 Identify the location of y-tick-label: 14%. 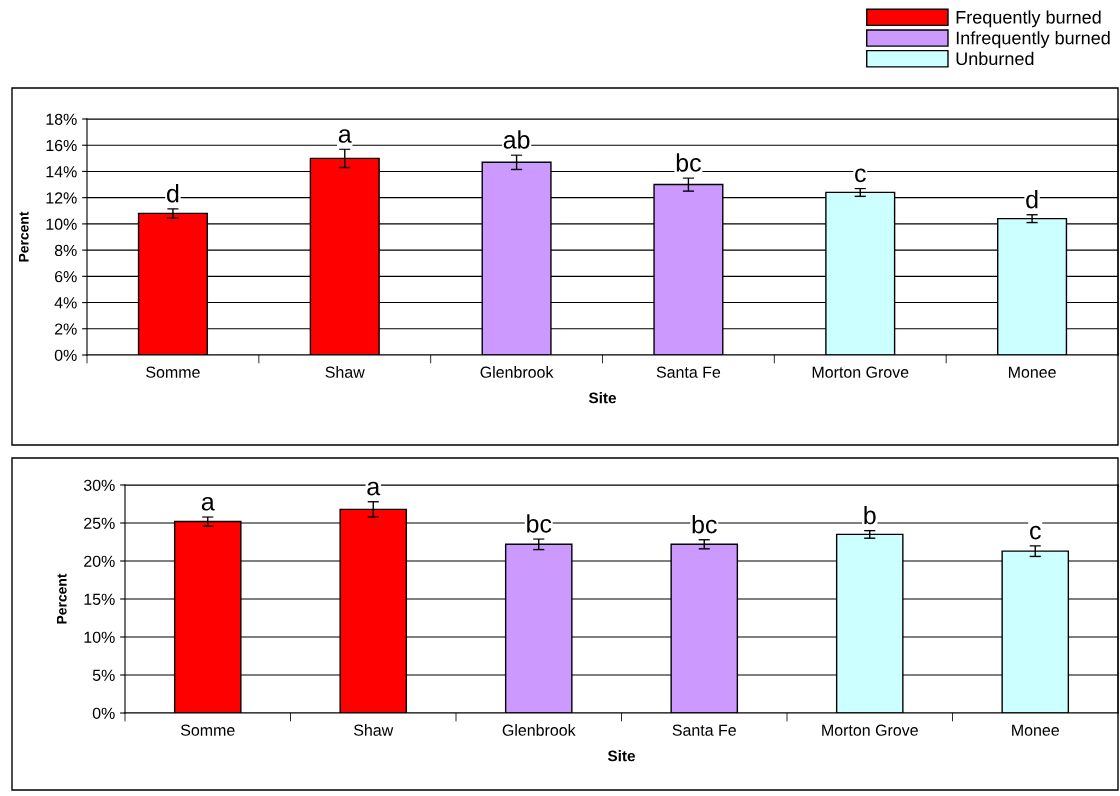
(61, 172).